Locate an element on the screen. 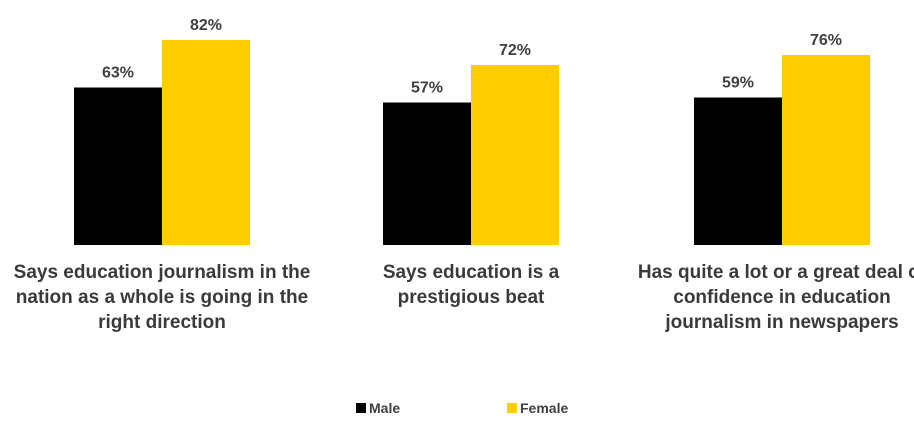  legend-label-male: Male is located at coordinates (385, 408).